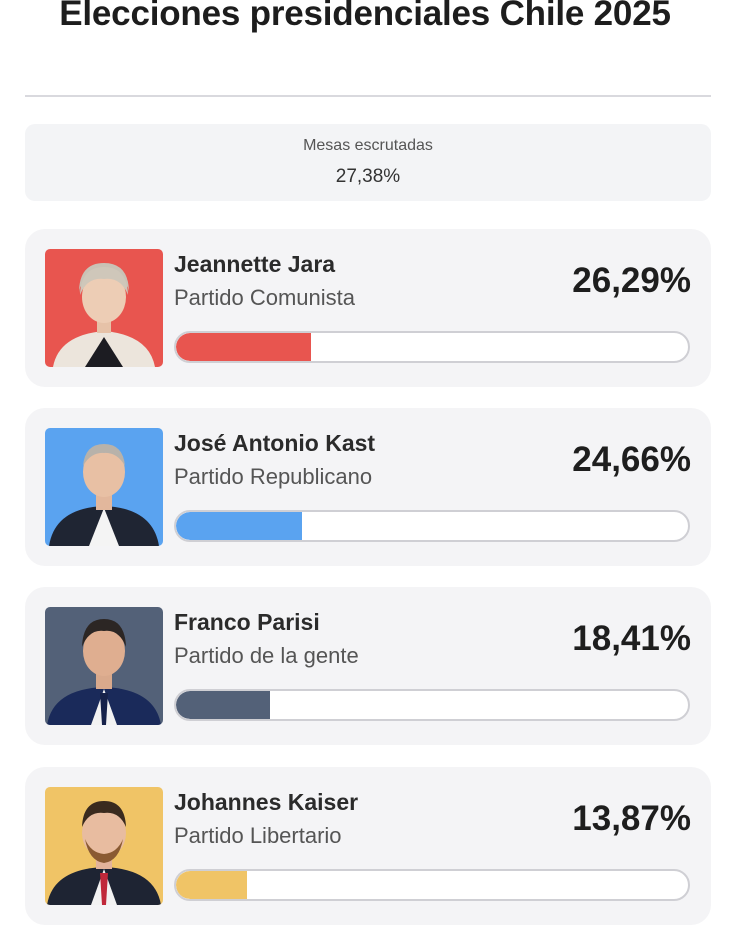 This screenshot has width=730, height=936. What do you see at coordinates (266, 655) in the screenshot?
I see `candidate-party: Partido de la gente` at bounding box center [266, 655].